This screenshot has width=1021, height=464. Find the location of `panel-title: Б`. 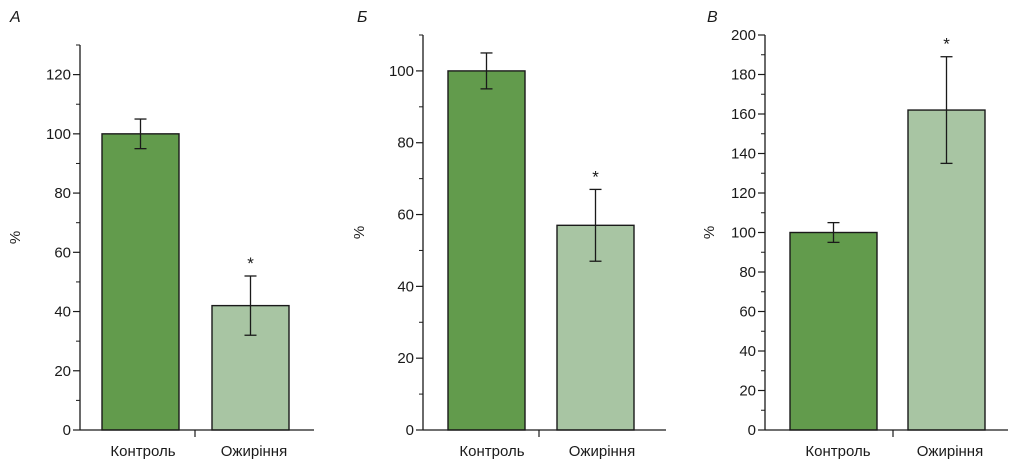

panel-title: Б is located at coordinates (362, 17).